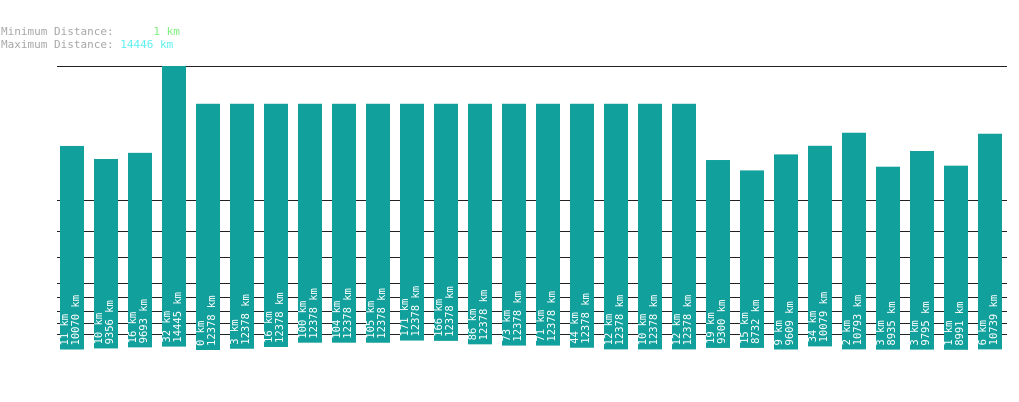  I want to click on max-distance-row: Maximum Distance: 14446 km, so click(90, 44).